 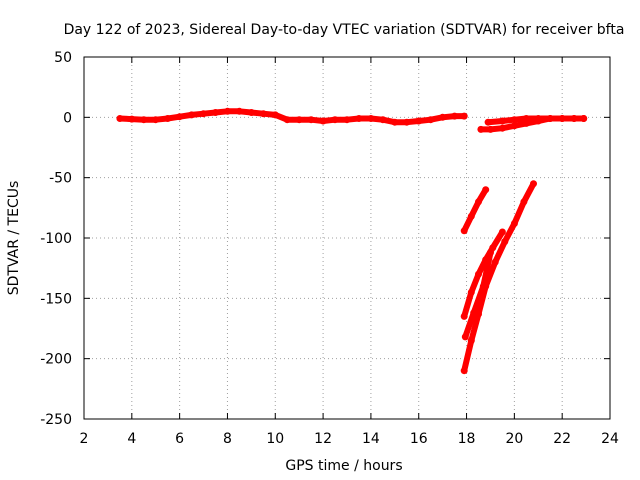 What do you see at coordinates (60, 179) in the screenshot?
I see `y-tick-label: -50` at bounding box center [60, 179].